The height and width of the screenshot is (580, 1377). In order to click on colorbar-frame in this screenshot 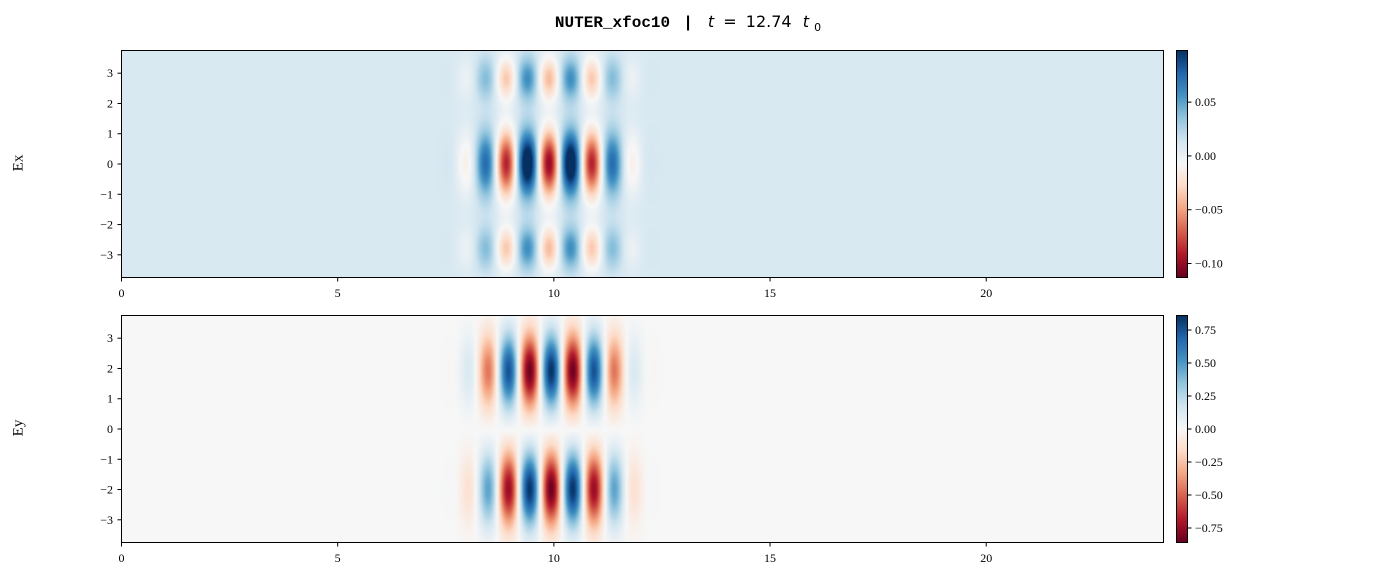, I will do `click(1182, 164)`.